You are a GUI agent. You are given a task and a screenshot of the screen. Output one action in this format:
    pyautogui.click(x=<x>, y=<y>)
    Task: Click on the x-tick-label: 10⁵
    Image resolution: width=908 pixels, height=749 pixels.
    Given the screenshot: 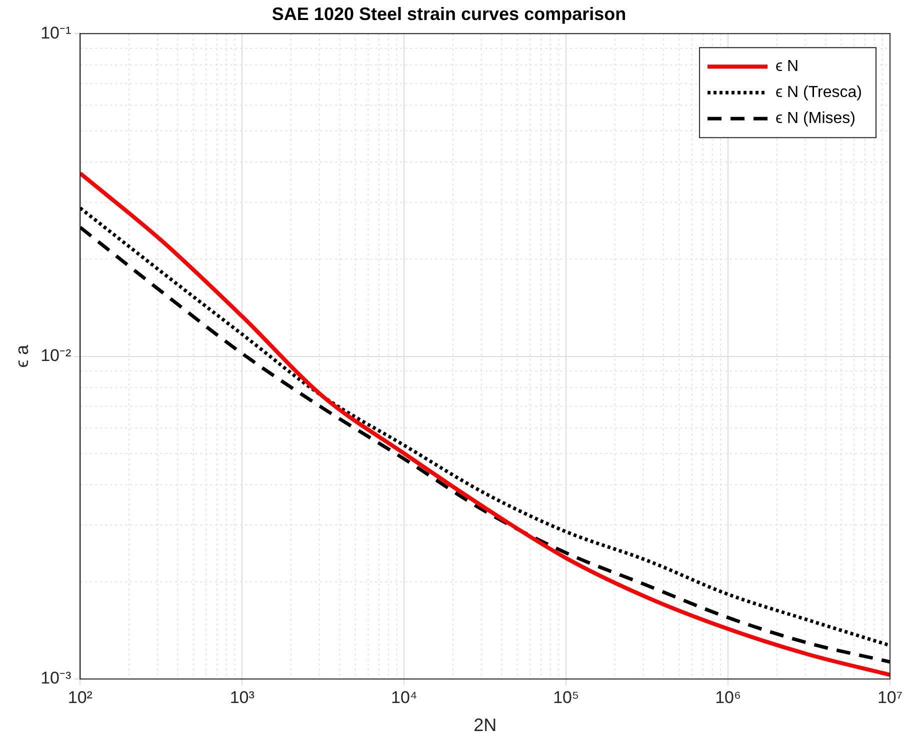 What is the action you would take?
    pyautogui.click(x=566, y=697)
    